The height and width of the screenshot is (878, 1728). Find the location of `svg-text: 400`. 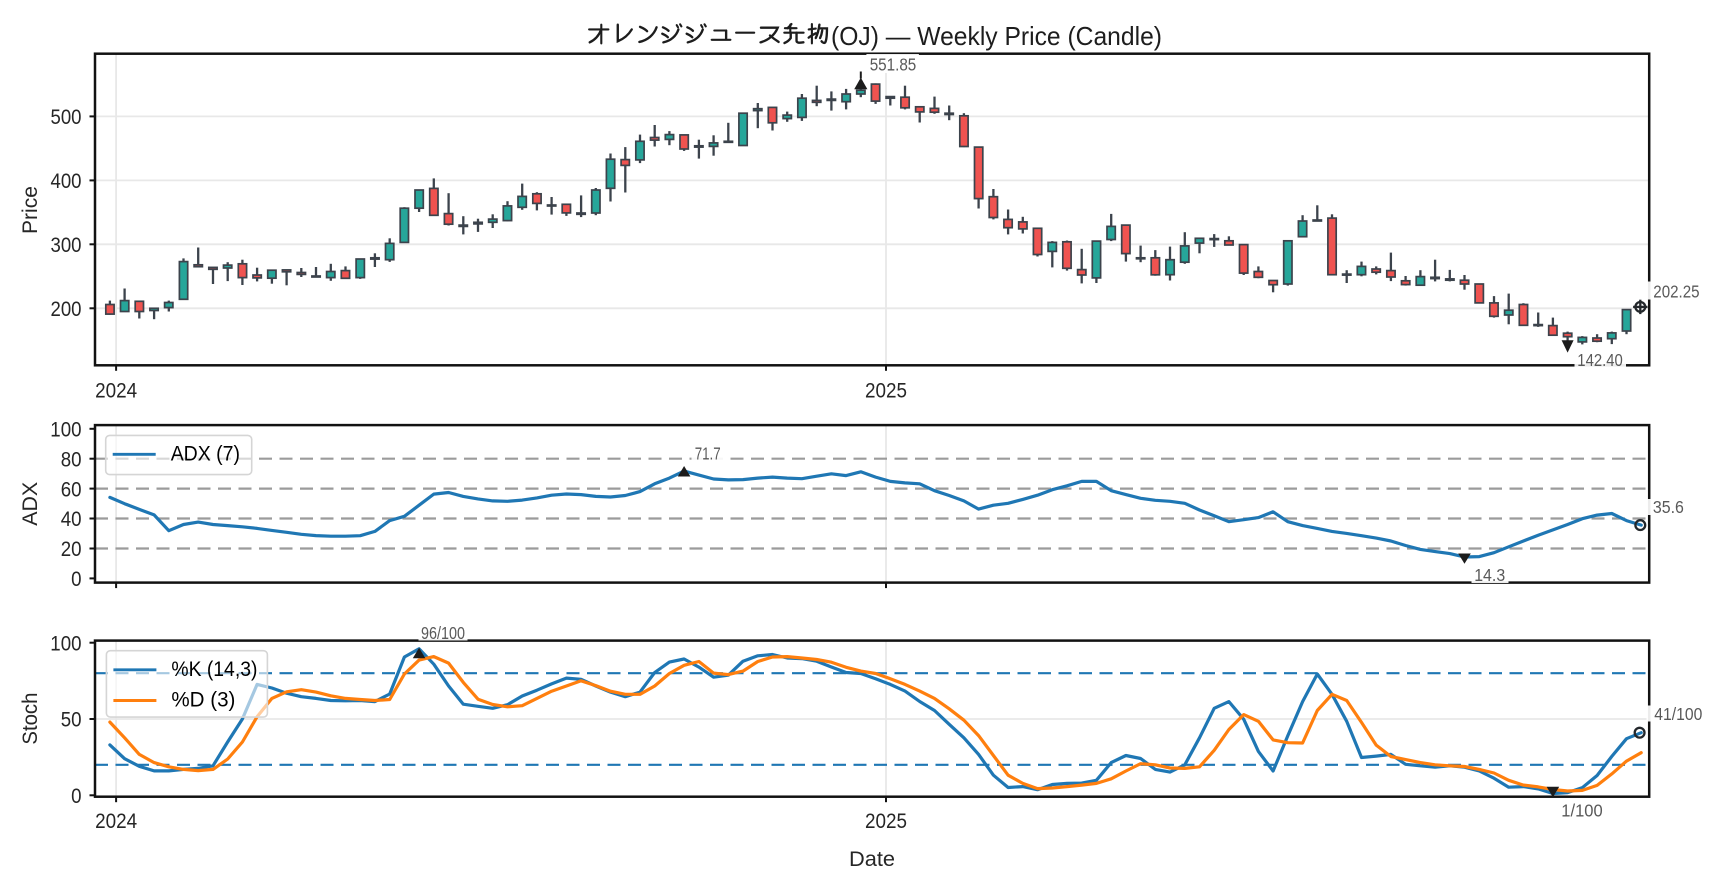

svg-text: 400 is located at coordinates (66, 181).